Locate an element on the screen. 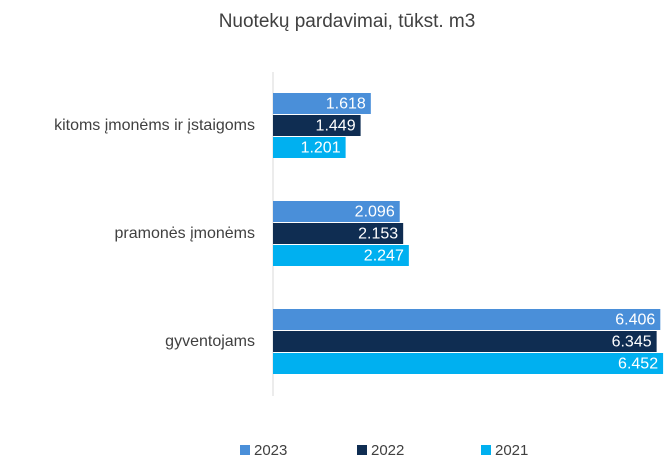 This screenshot has width=664, height=461. value-label: 1.449 is located at coordinates (336, 126).